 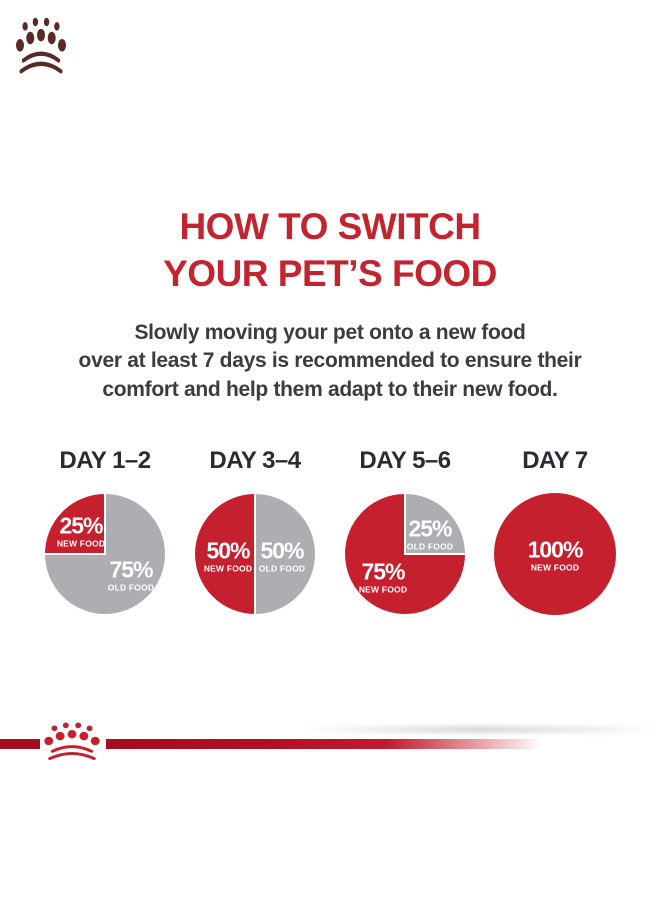 I want to click on pie-slice-label-new-food: 75% NEW FOOD, so click(x=383, y=577).